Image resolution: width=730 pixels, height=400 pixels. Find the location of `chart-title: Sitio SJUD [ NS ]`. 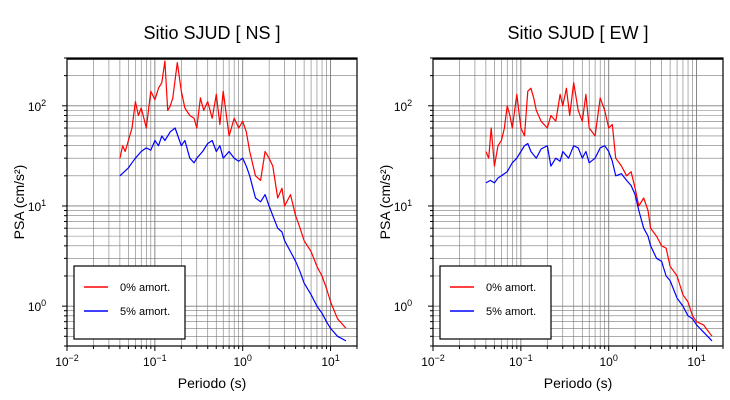

chart-title: Sitio SJUD [ NS ] is located at coordinates (211, 33).